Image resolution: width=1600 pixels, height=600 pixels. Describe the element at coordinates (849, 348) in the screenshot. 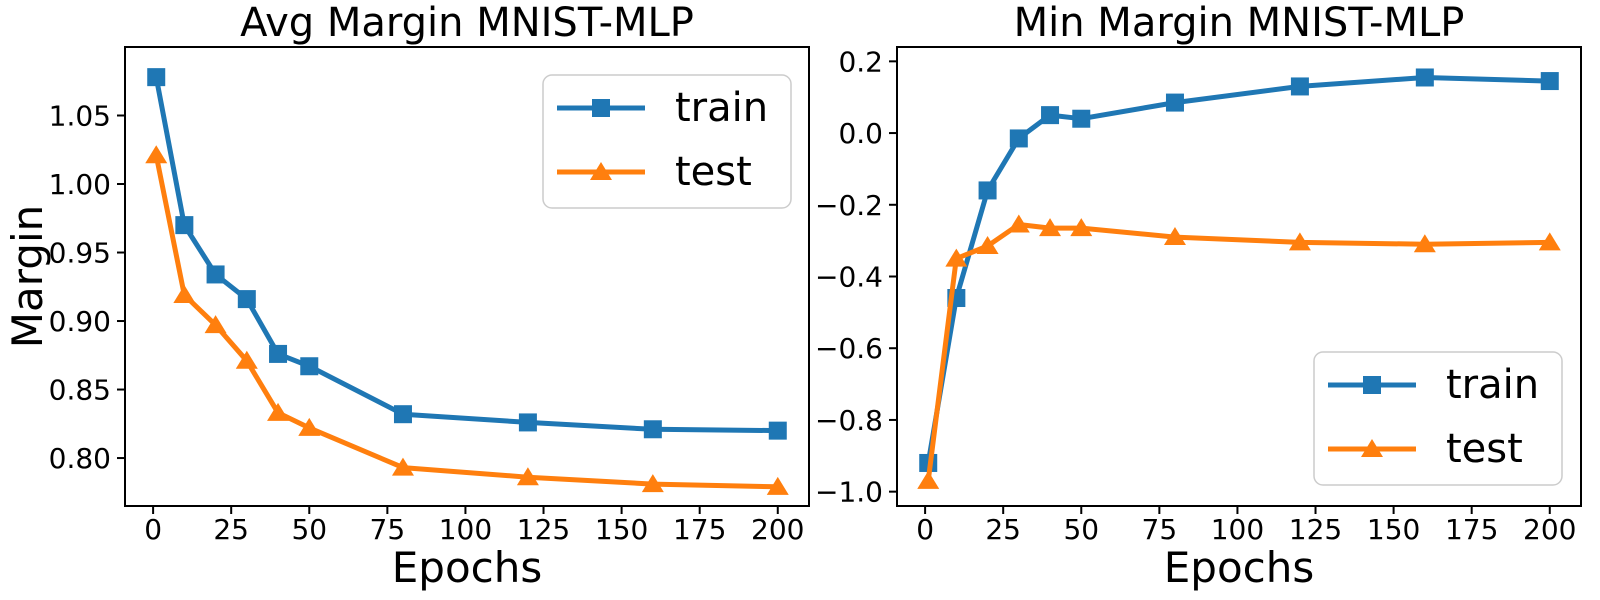

I see `y-tick-label: −0.6` at that location.